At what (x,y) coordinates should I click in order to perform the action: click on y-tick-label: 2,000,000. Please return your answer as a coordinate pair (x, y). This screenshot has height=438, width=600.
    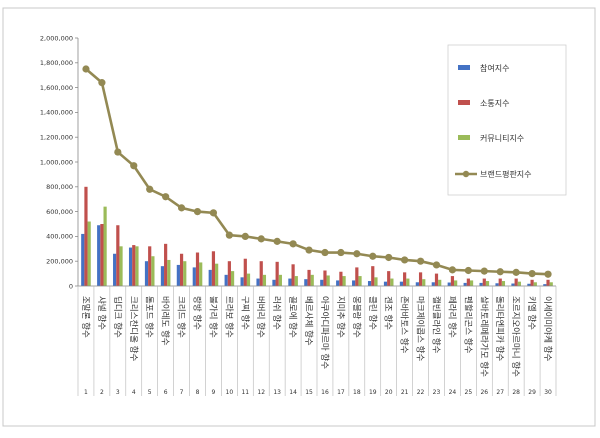
    Looking at the image, I should click on (56, 38).